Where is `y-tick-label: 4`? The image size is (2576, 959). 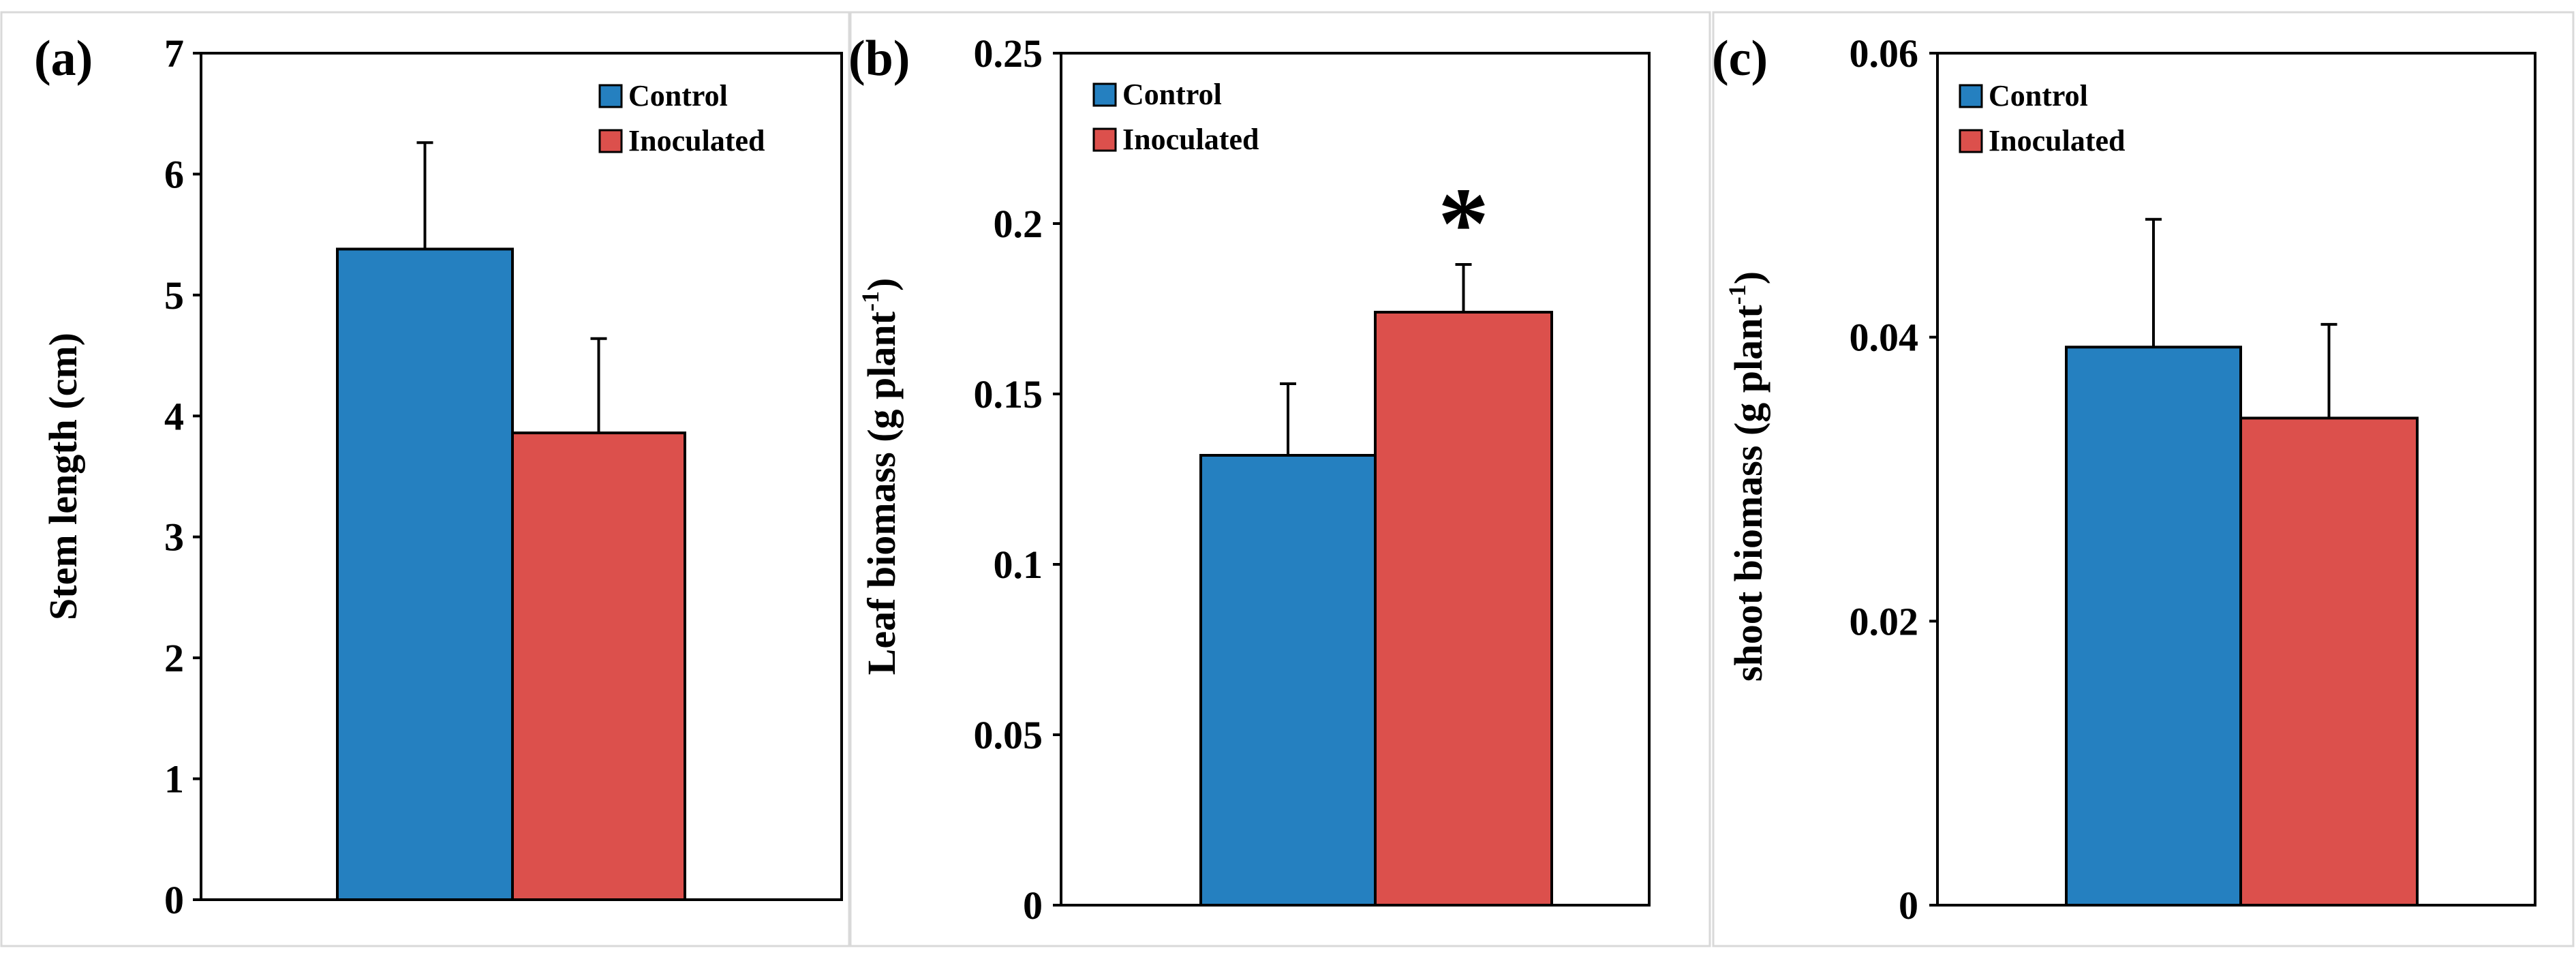 y-tick-label: 4 is located at coordinates (174, 416).